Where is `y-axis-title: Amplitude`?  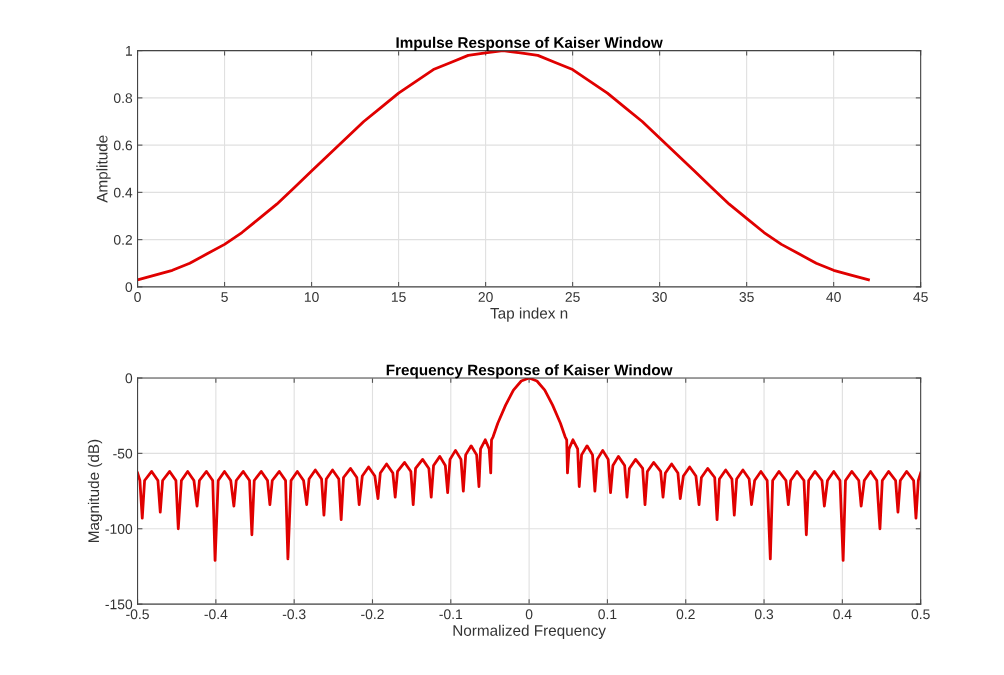
y-axis-title: Amplitude is located at coordinates (103, 169).